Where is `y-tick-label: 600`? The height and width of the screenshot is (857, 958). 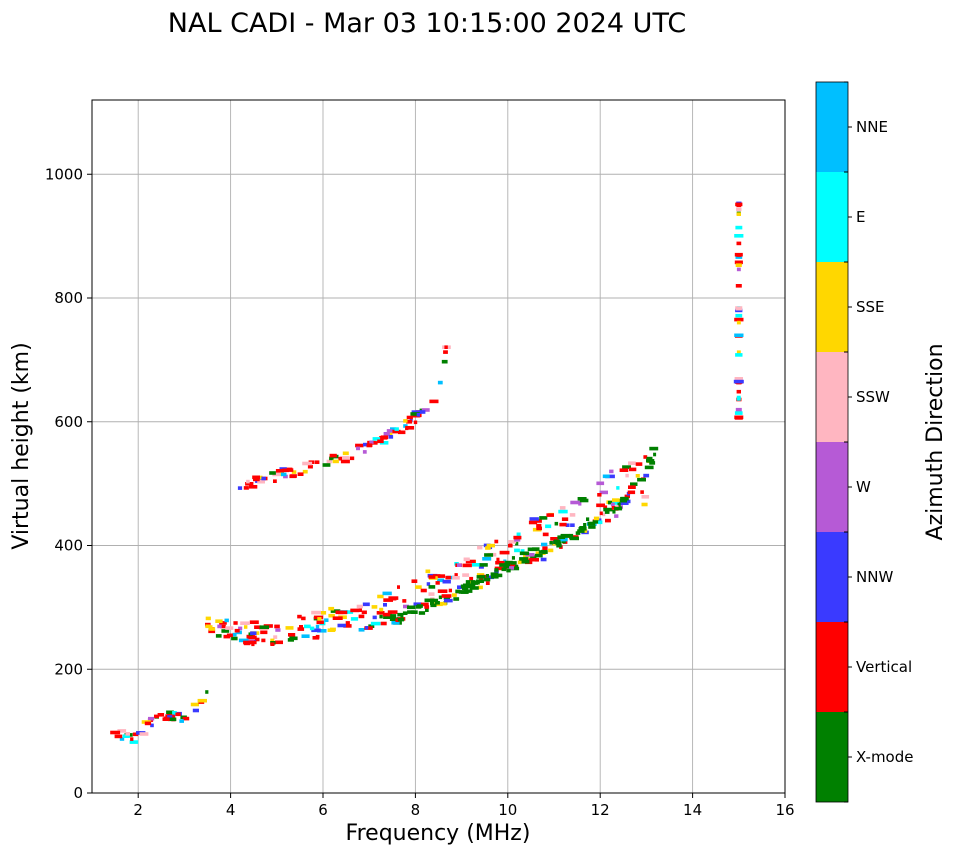
y-tick-label: 600 is located at coordinates (68, 422).